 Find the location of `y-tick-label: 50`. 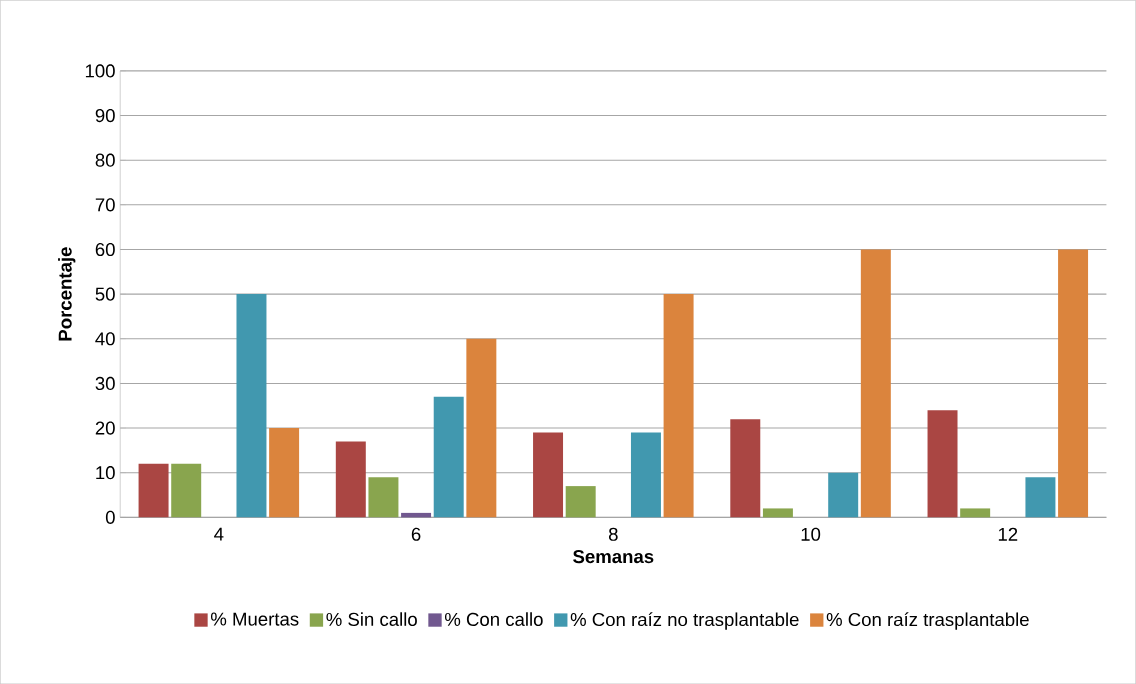

y-tick-label: 50 is located at coordinates (105, 294).